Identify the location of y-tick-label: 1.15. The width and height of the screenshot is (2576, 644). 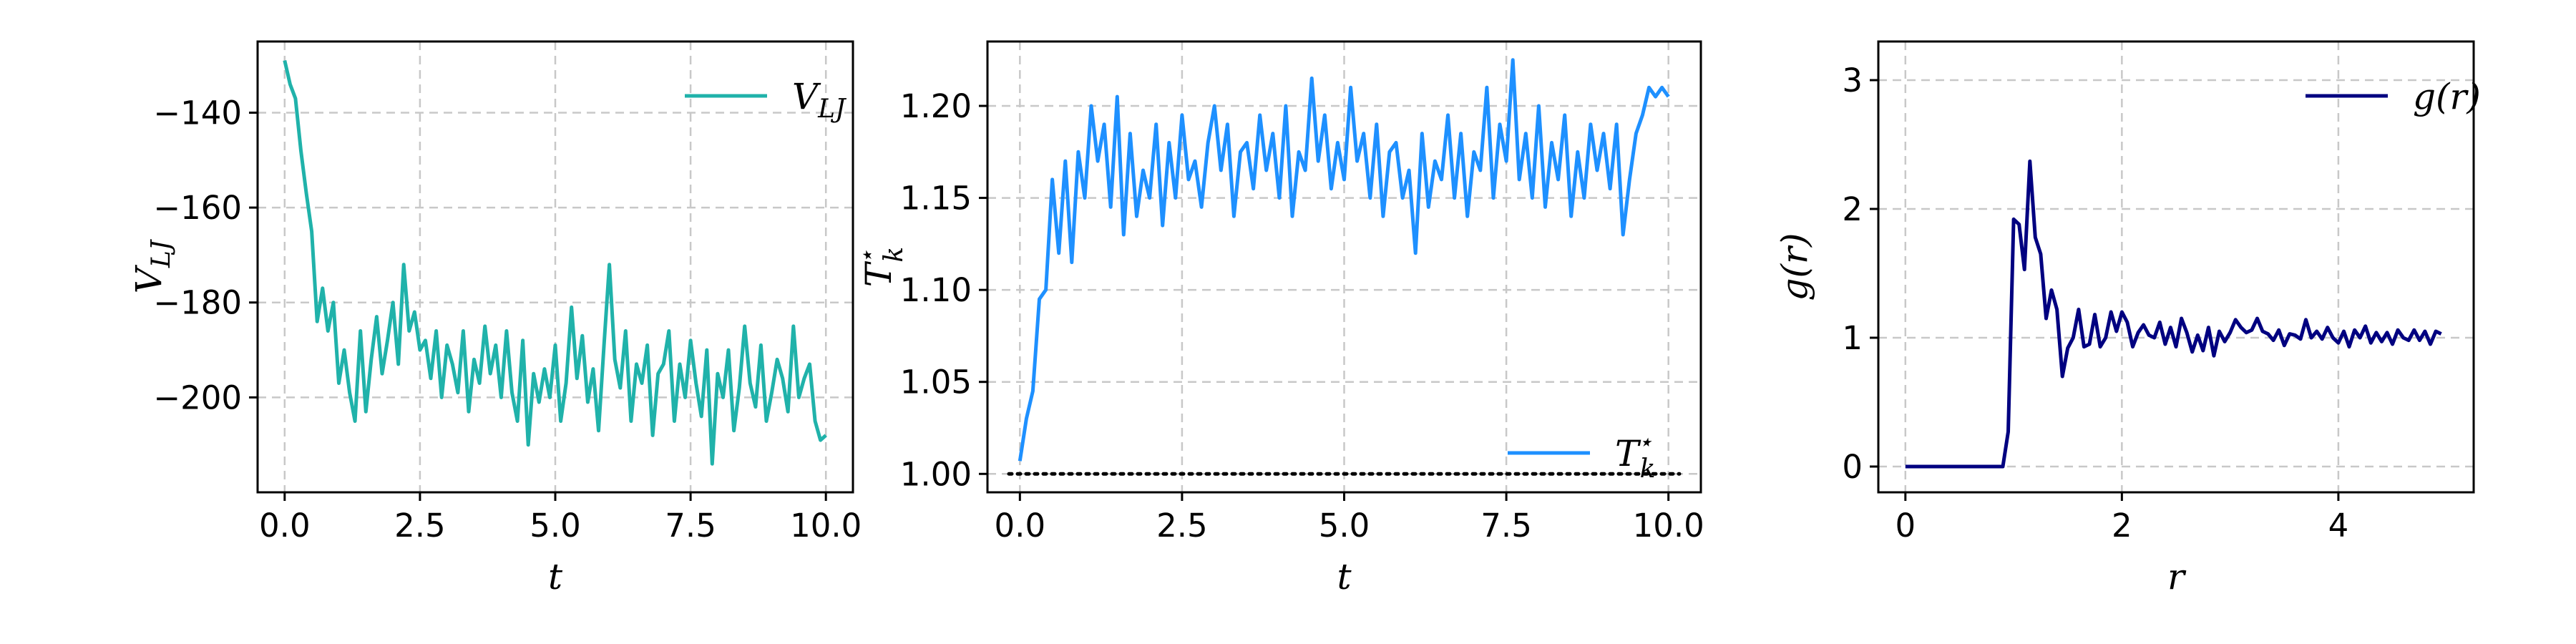
(936, 199).